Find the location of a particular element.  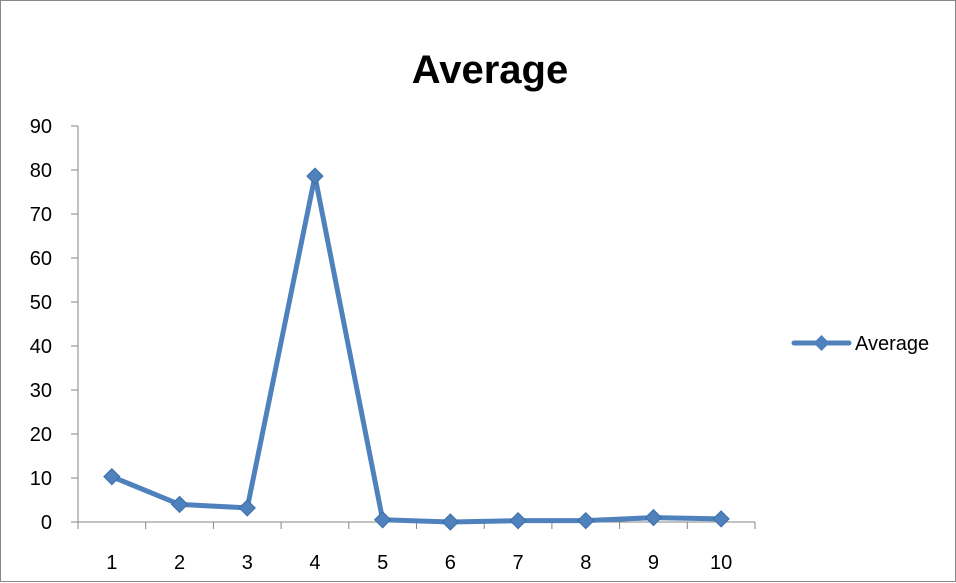

legend-diamond-marker is located at coordinates (821, 343).